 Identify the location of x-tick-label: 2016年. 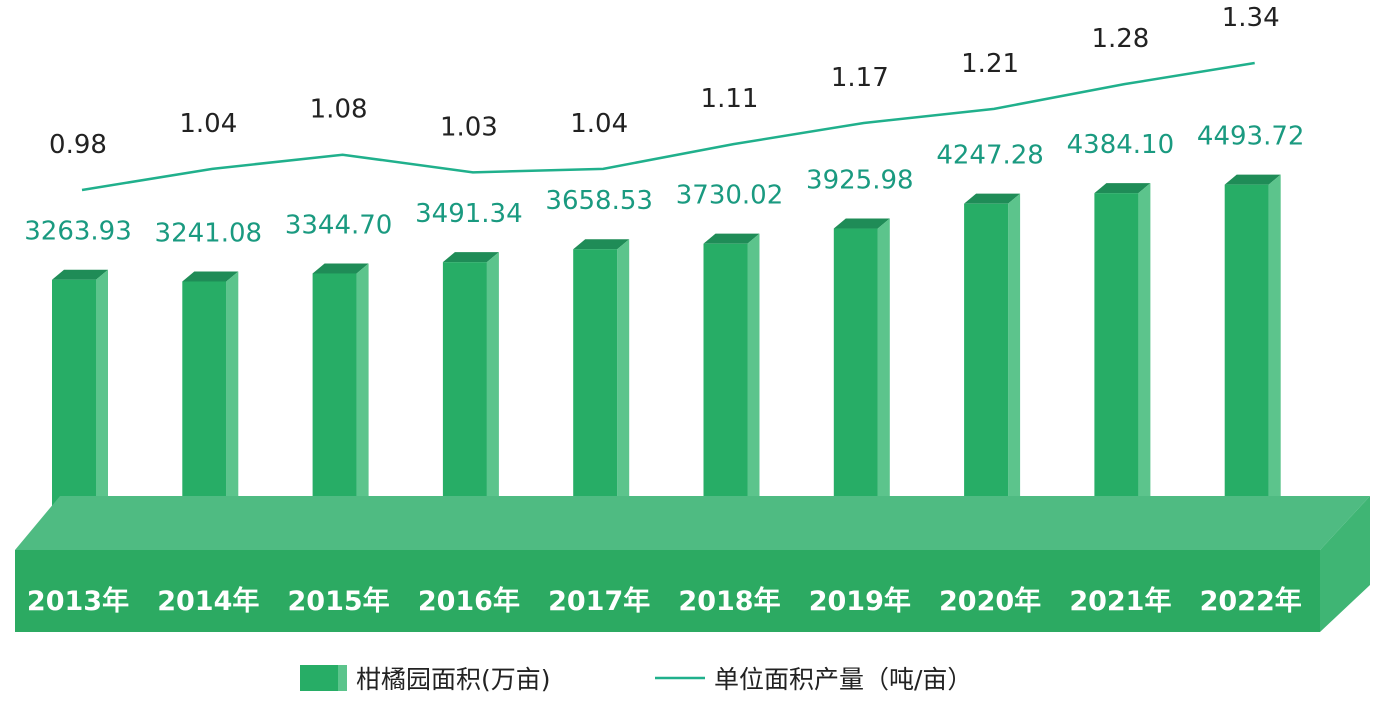
(469, 601).